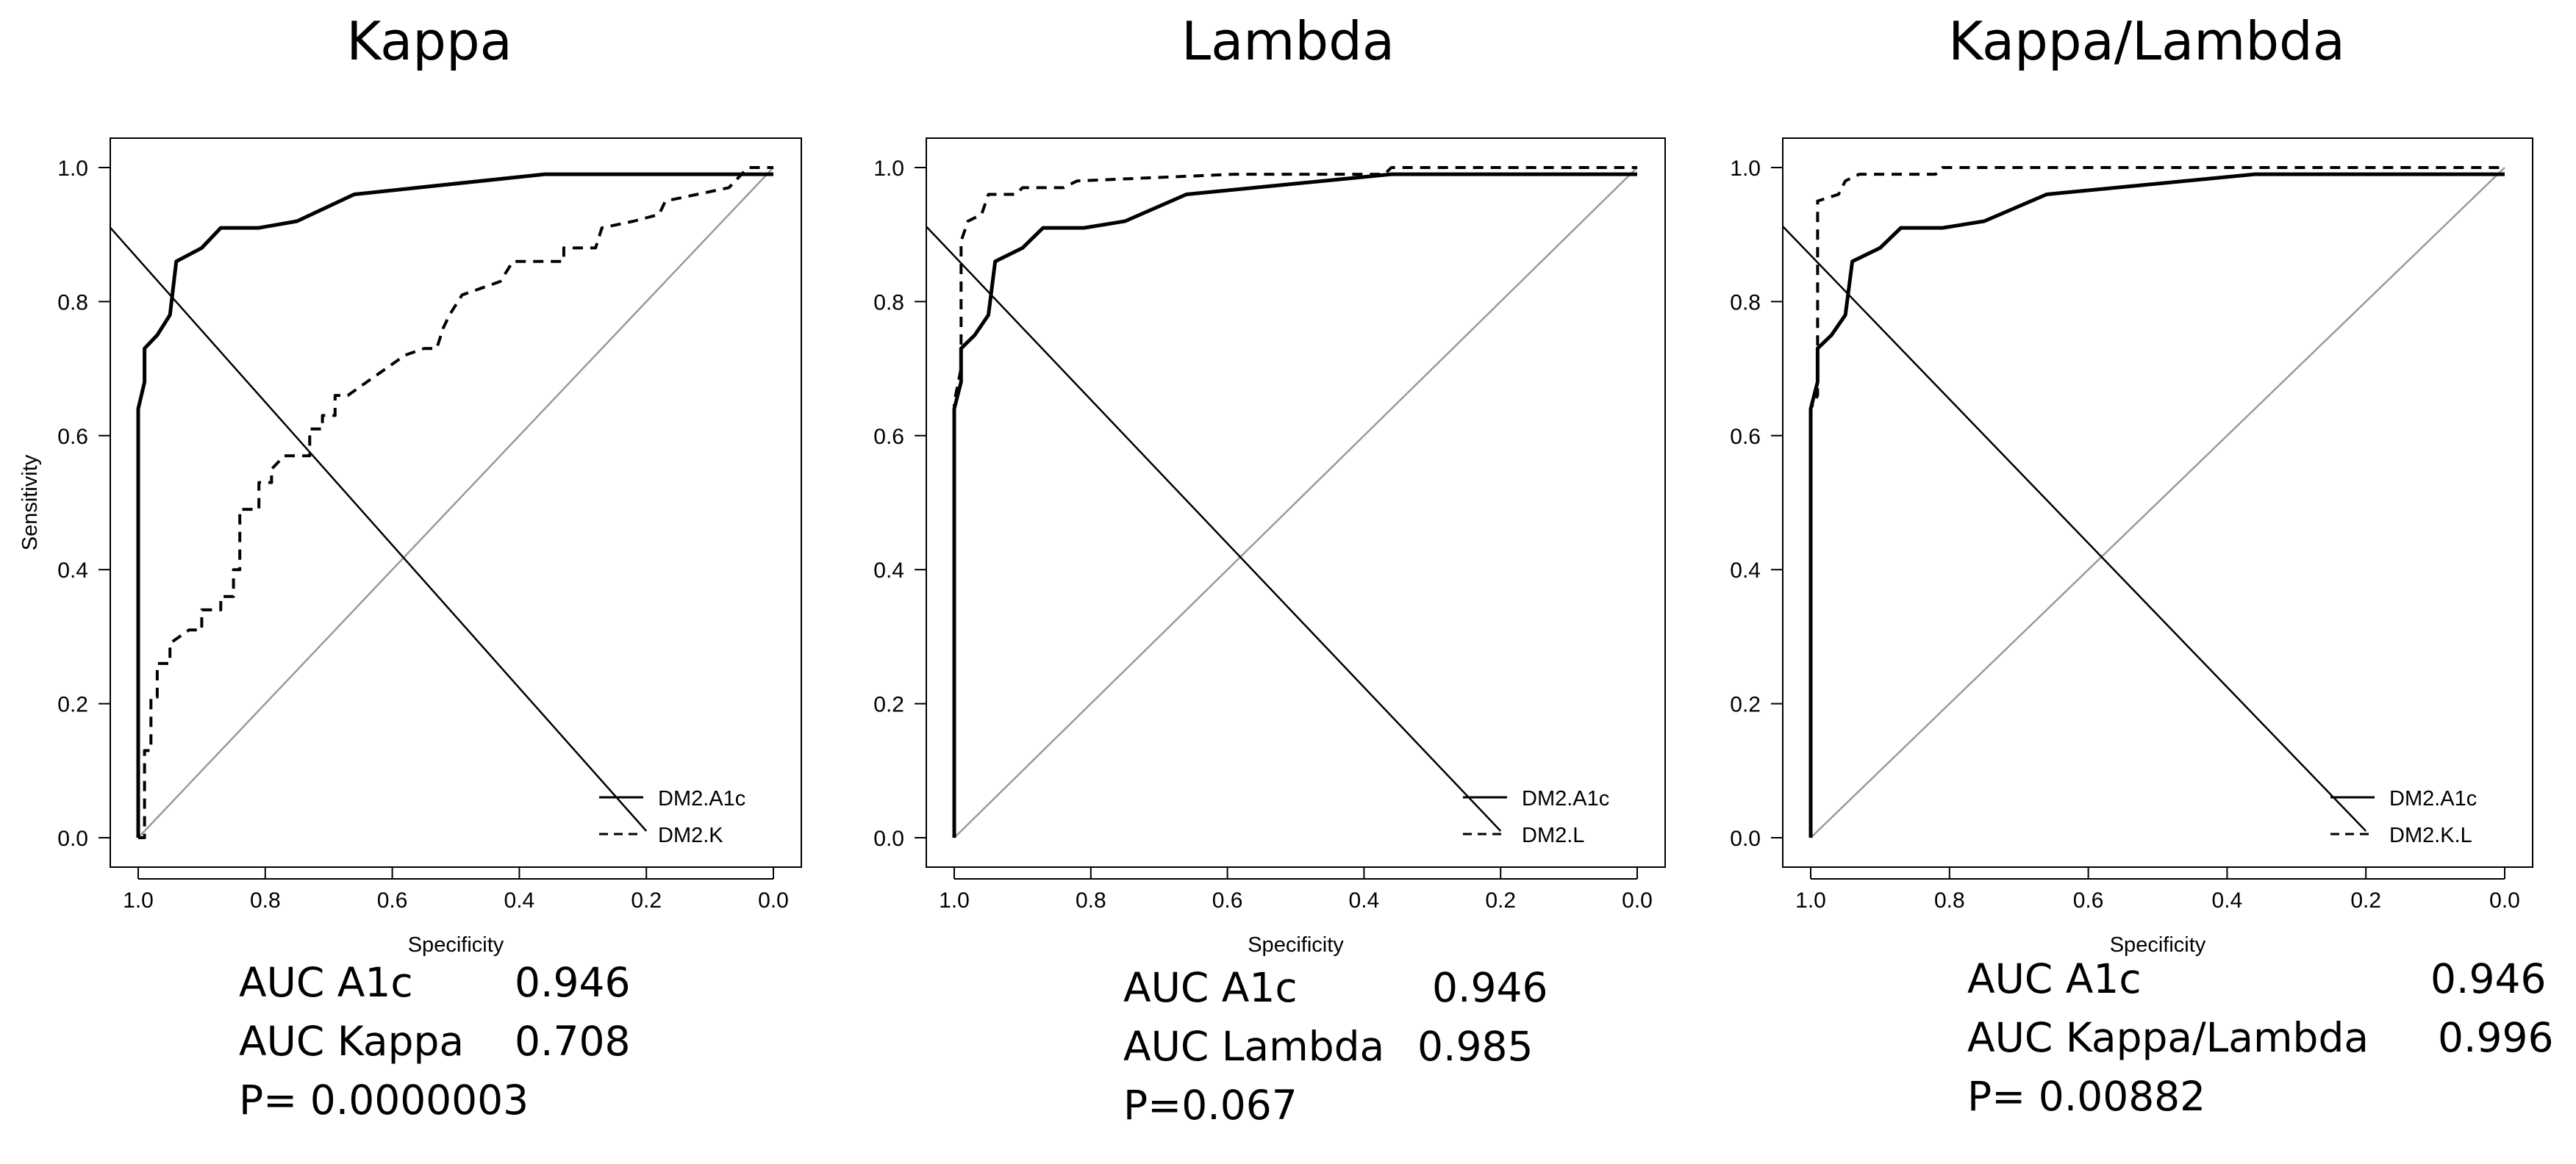  I want to click on reference-diagonal, so click(455, 503).